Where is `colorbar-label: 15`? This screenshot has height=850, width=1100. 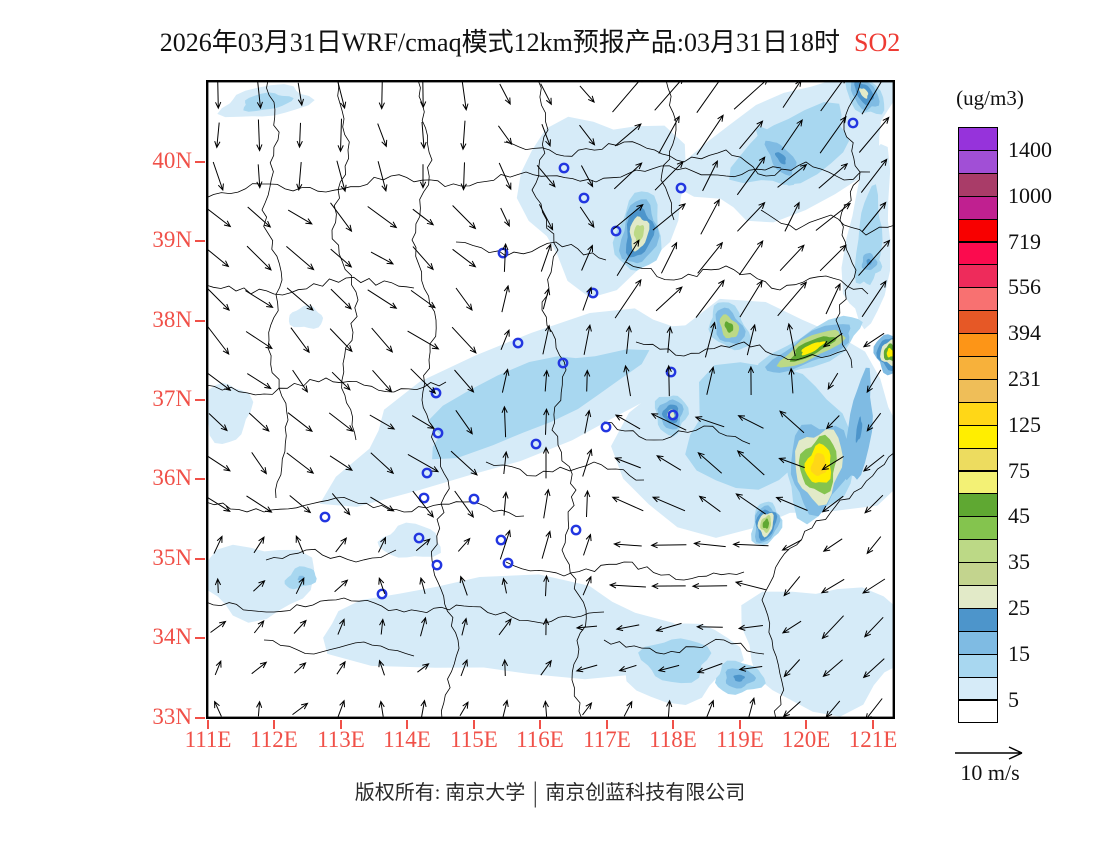 colorbar-label: 15 is located at coordinates (1019, 653).